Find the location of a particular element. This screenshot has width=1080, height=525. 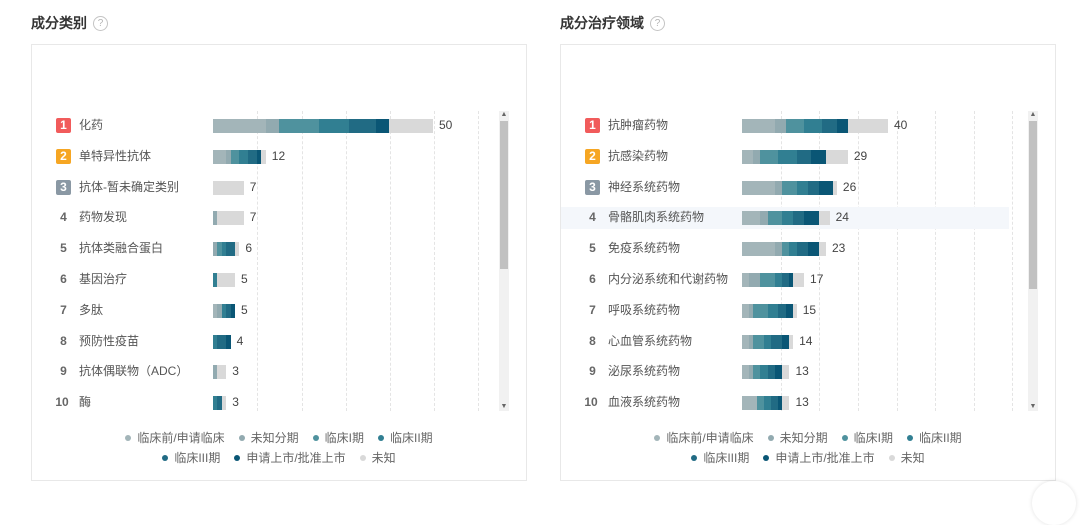

chart-row: 2 抗感染药物 29 is located at coordinates (785, 157).